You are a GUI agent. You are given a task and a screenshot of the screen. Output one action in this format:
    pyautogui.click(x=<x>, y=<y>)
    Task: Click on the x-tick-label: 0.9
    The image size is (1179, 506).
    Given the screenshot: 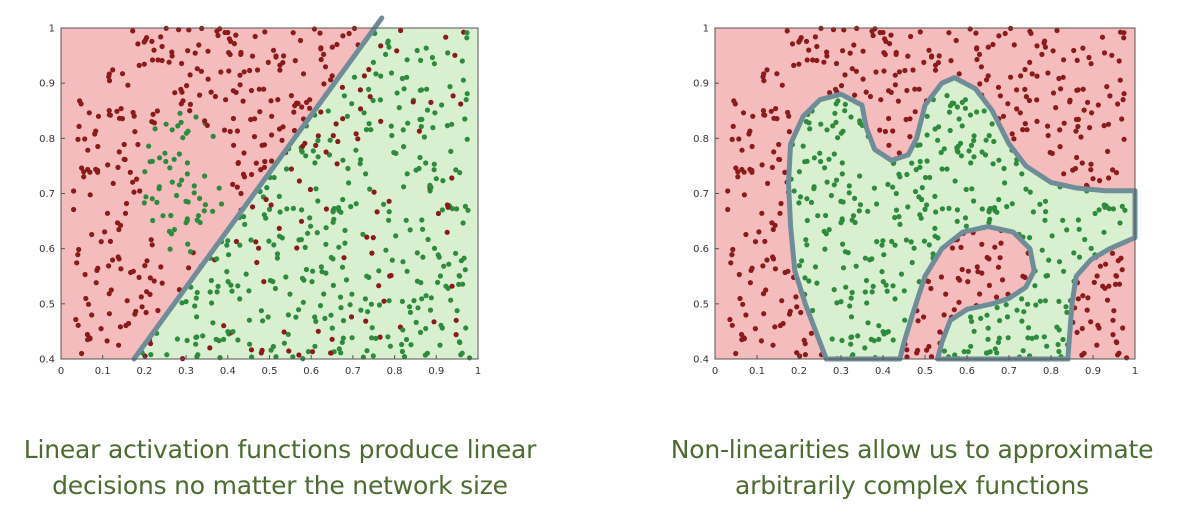 What is the action you would take?
    pyautogui.click(x=1093, y=371)
    